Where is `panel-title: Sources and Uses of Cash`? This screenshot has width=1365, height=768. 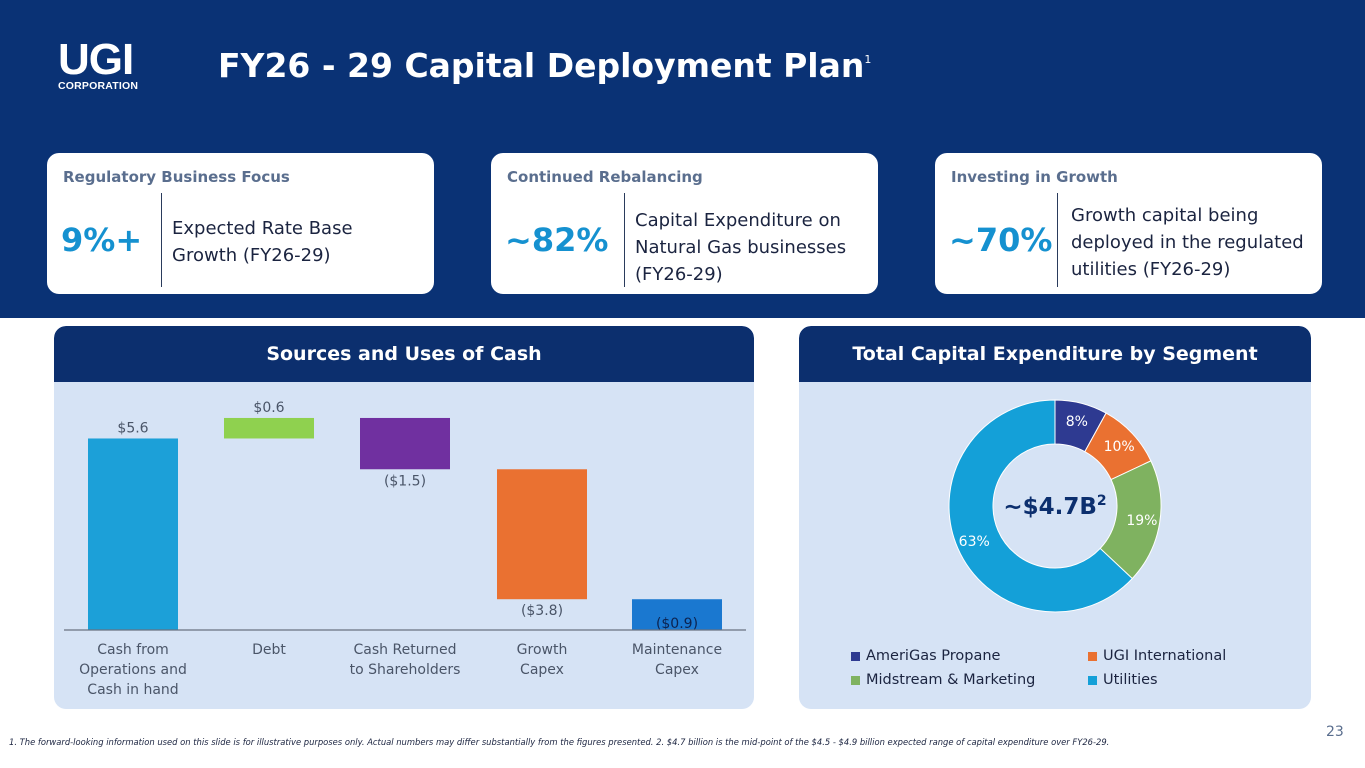 panel-title: Sources and Uses of Cash is located at coordinates (404, 354).